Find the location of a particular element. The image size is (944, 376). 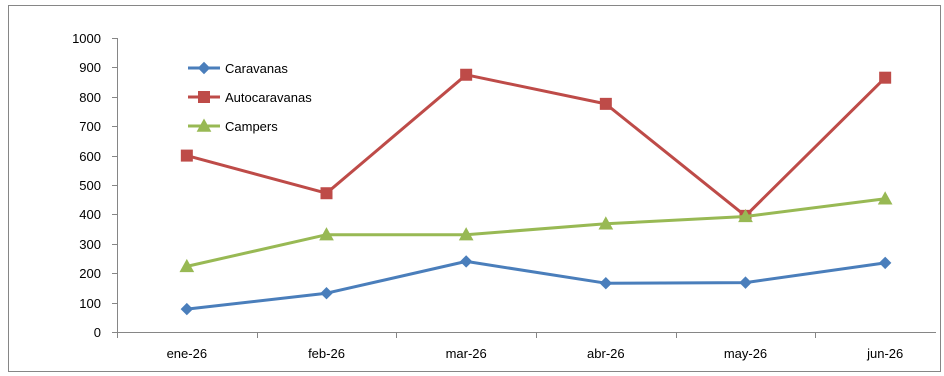

legend-item: Campers is located at coordinates (233, 126).